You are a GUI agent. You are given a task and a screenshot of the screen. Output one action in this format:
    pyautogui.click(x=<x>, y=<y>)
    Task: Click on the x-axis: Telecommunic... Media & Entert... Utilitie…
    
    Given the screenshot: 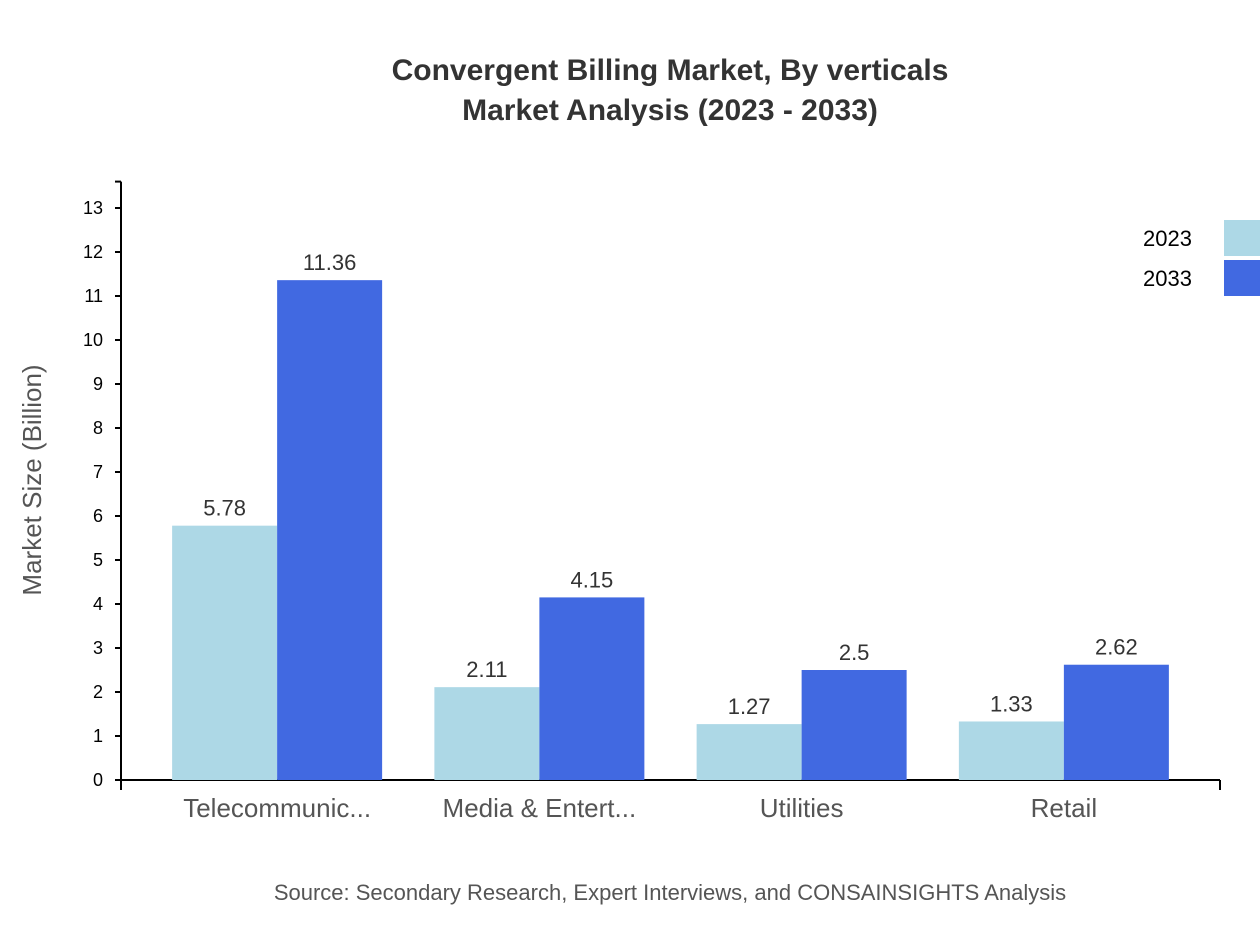 What is the action you would take?
    pyautogui.click(x=670, y=801)
    